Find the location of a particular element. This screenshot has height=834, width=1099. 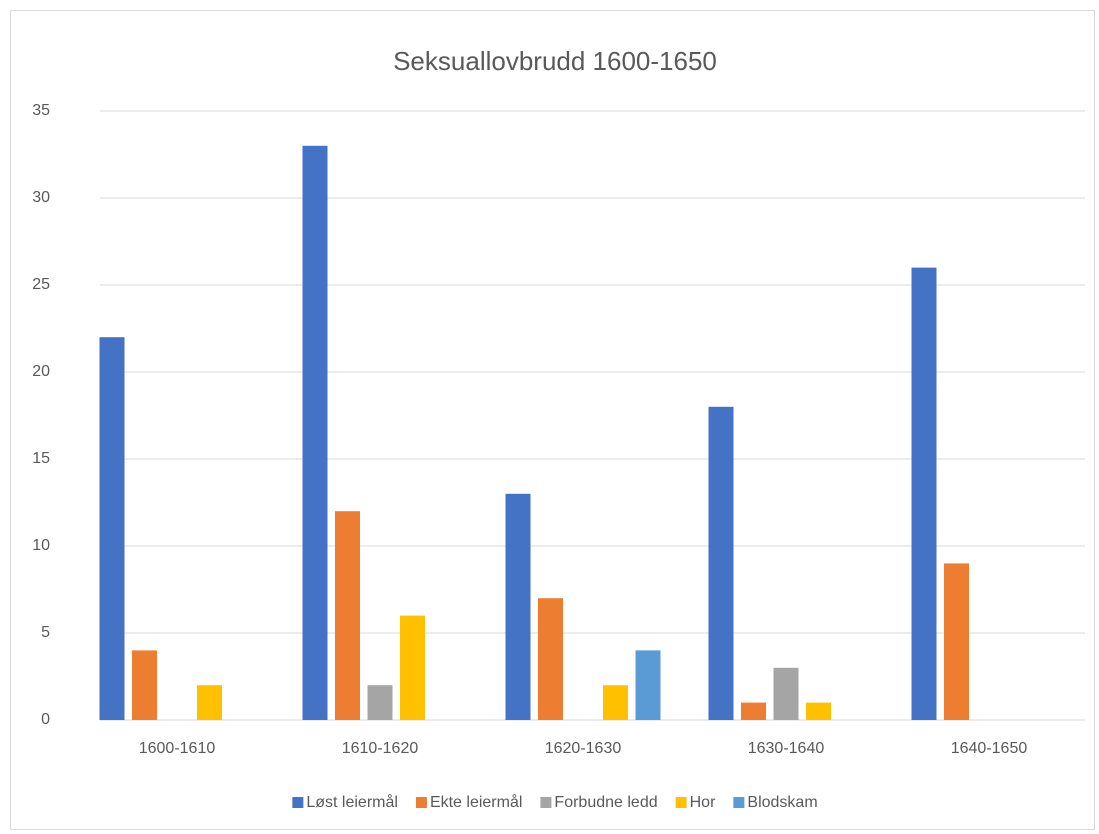

y-tick-label: 25 is located at coordinates (41, 284).